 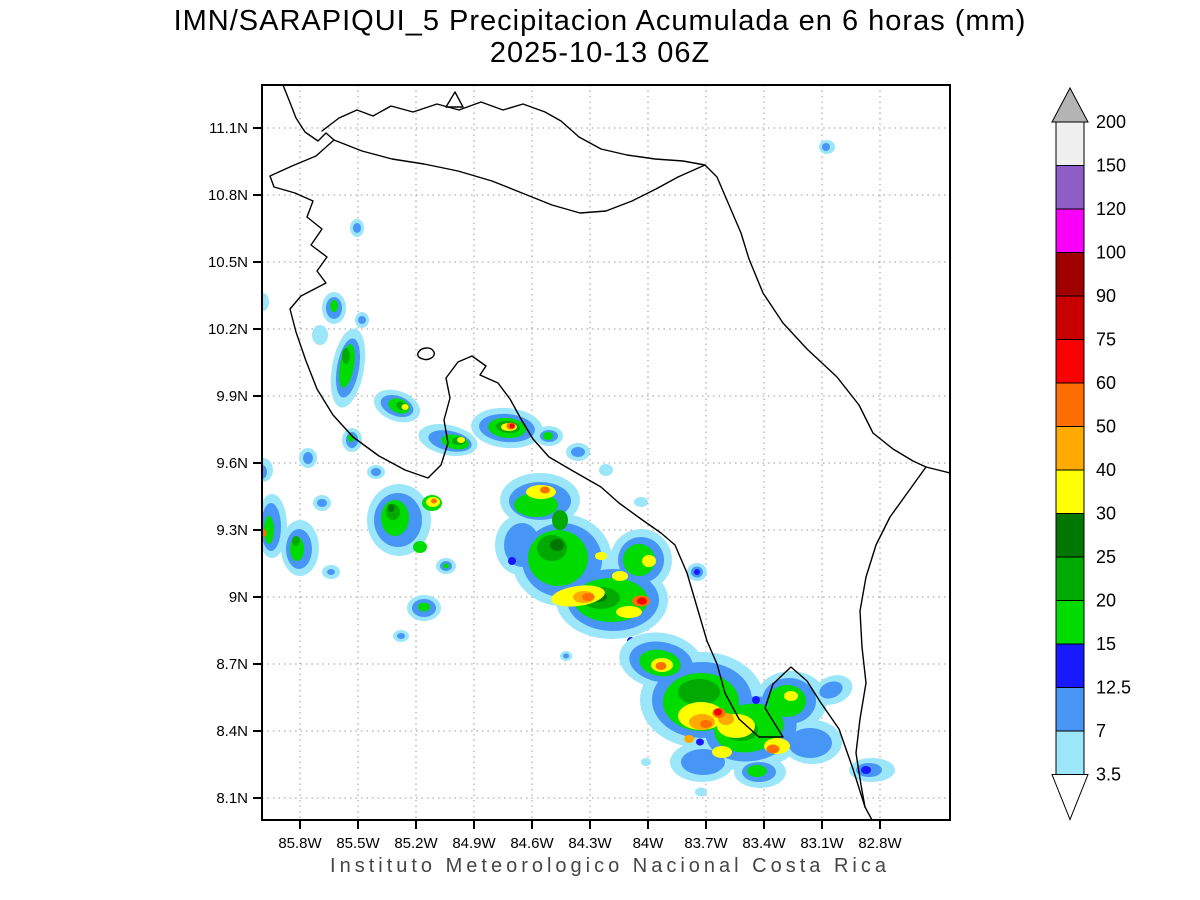 I want to click on colorbar-label: 200, so click(x=1111, y=122).